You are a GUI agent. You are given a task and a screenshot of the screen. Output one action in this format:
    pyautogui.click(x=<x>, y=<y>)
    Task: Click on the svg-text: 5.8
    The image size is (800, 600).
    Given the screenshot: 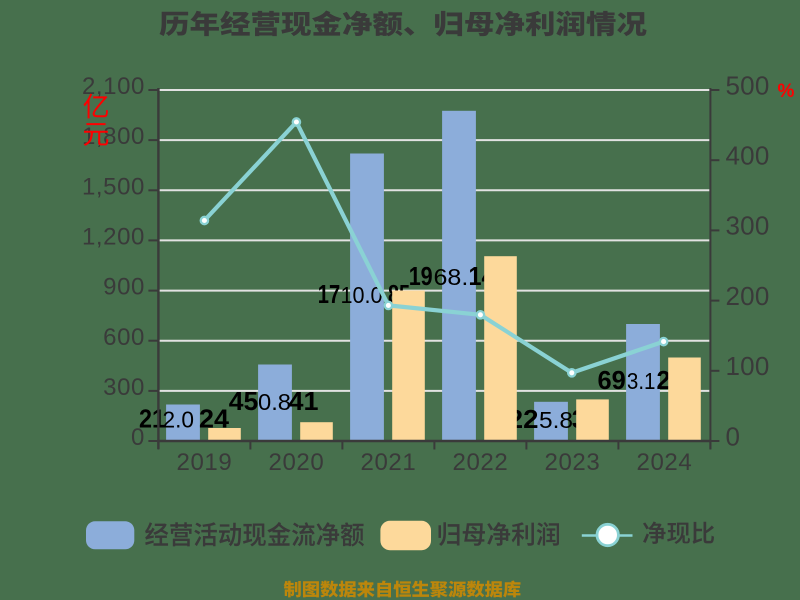 What is the action you would take?
    pyautogui.click(x=556, y=420)
    